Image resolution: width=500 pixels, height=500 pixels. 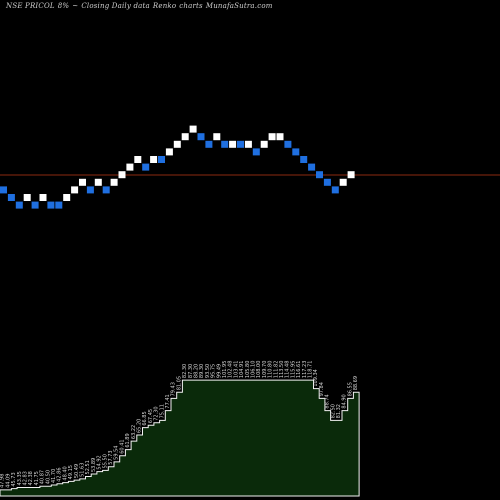 I want to click on volume-value-label: 113.50, so click(x=282, y=370).